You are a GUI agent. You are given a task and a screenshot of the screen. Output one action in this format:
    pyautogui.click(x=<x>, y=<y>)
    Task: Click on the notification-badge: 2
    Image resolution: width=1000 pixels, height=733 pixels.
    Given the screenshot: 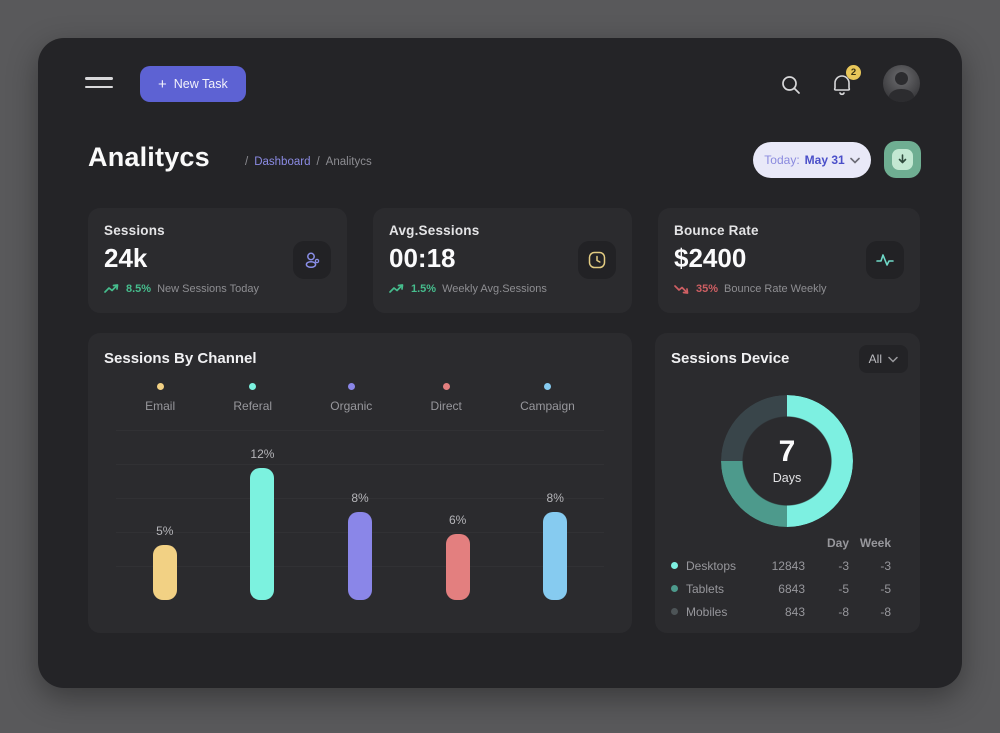 What is the action you would take?
    pyautogui.click(x=853, y=72)
    